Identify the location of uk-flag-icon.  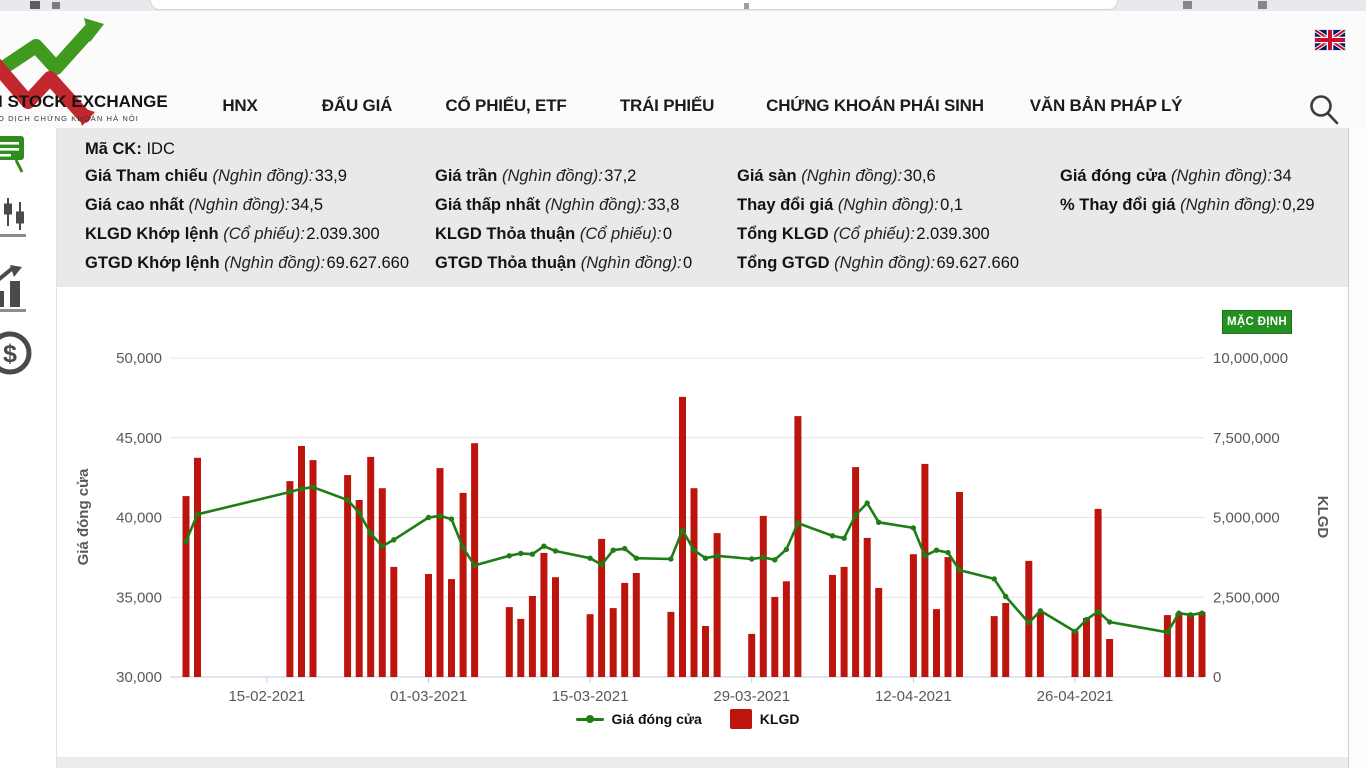
(1330, 40).